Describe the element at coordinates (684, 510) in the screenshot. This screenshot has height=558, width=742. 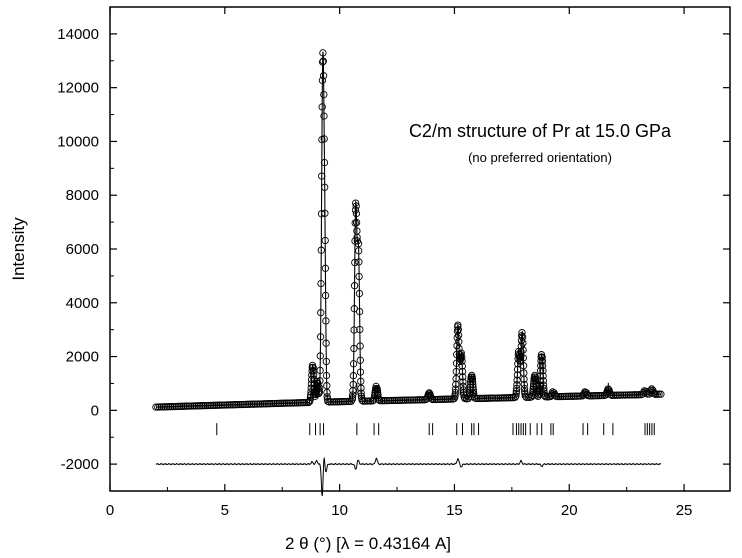
I see `x-tick-label: 25` at that location.